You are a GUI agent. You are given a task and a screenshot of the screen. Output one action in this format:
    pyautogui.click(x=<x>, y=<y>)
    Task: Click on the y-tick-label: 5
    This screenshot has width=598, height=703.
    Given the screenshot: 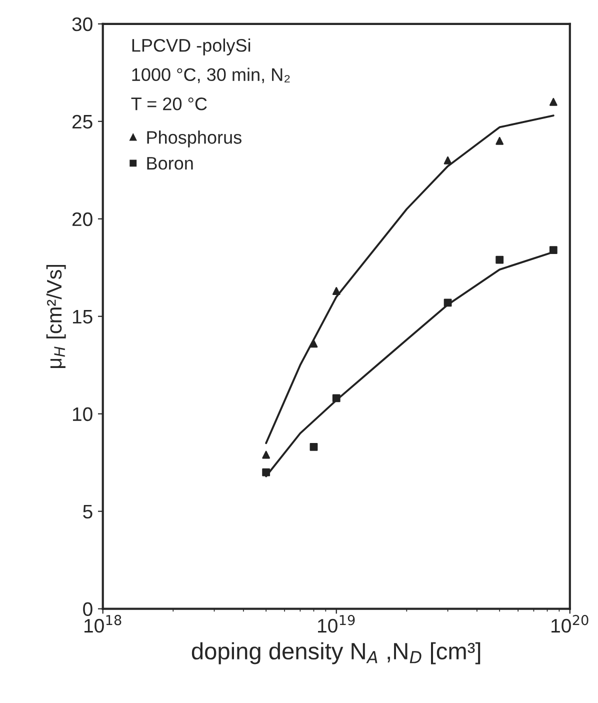 What is the action you would take?
    pyautogui.click(x=87, y=511)
    